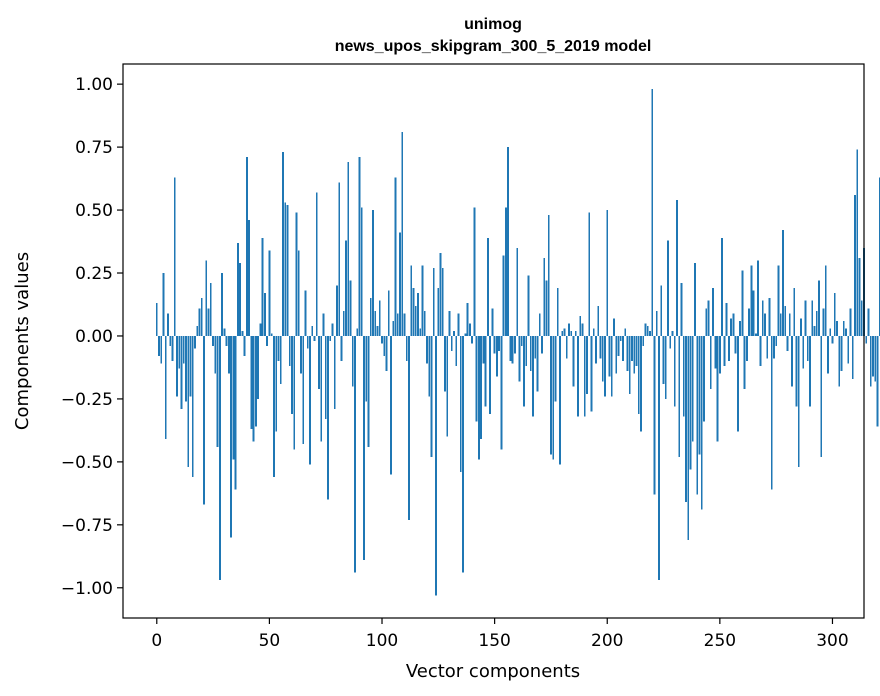 The width and height of the screenshot is (880, 696). Describe the element at coordinates (500, 634) in the screenshot. I see `x-axis-ticks: 0 50 100 150 200 250 300` at that location.